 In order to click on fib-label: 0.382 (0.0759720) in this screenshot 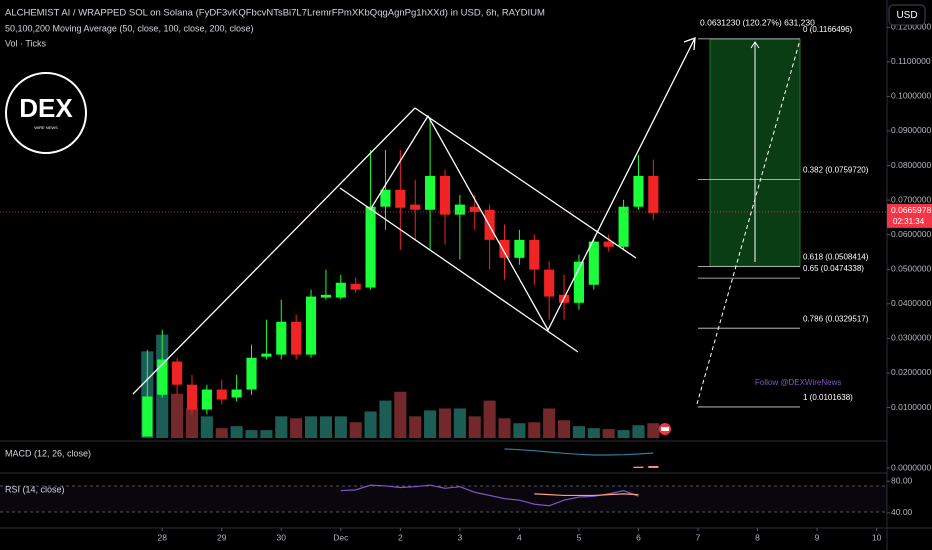, I will do `click(836, 170)`.